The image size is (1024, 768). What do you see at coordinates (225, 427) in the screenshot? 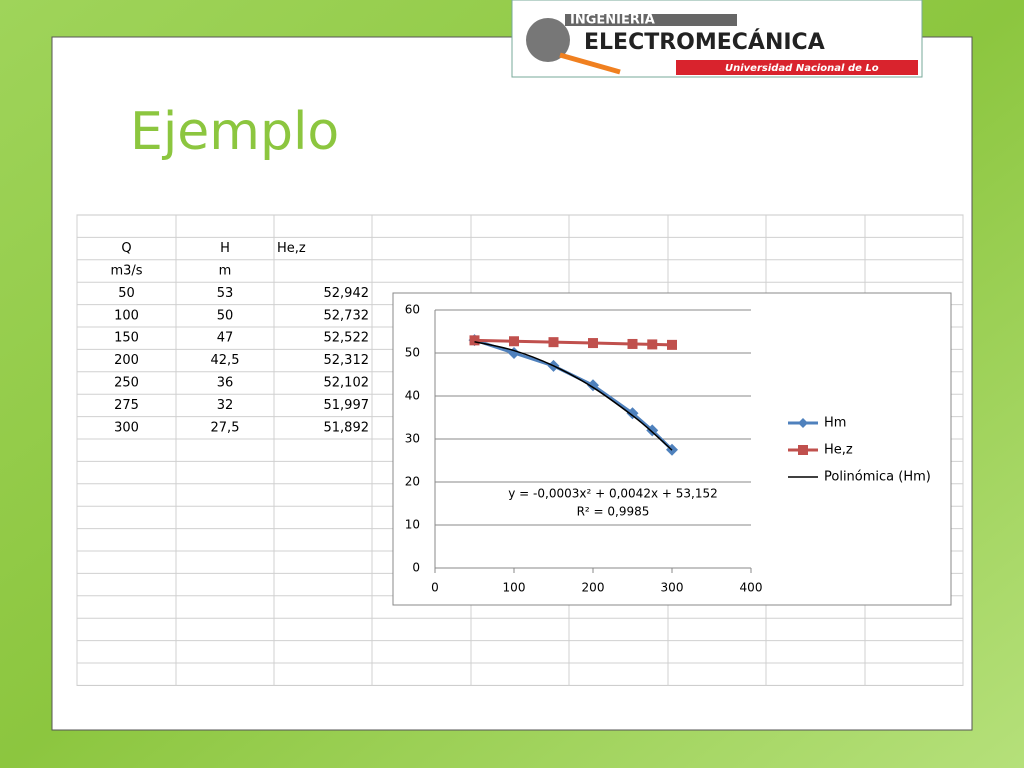
I see `cell-text: 27,5` at bounding box center [225, 427].